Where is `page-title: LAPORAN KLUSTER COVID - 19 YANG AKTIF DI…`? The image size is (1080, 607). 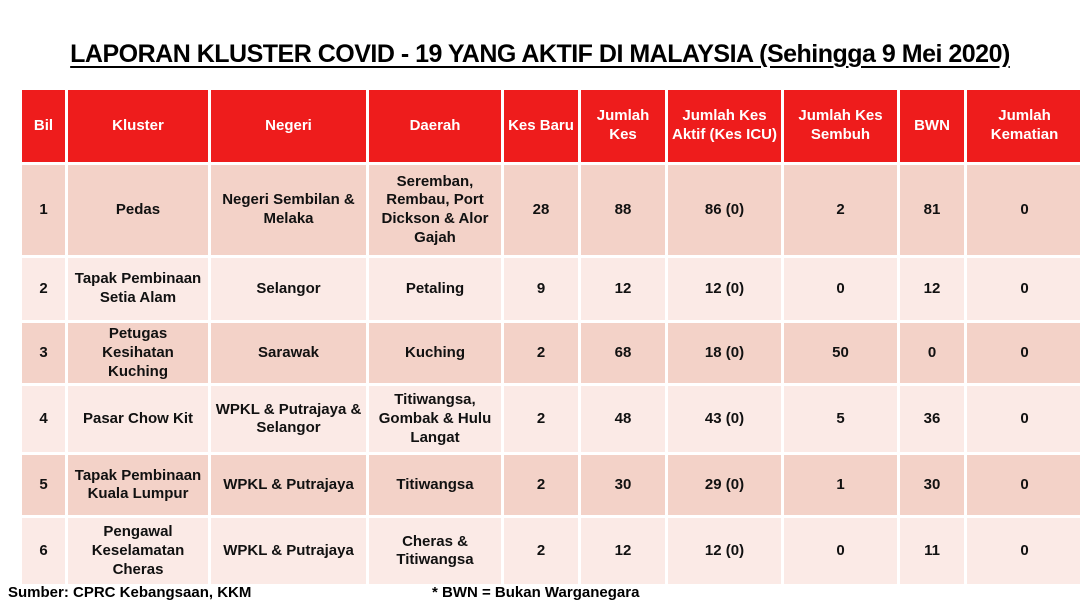 page-title: LAPORAN KLUSTER COVID - 19 YANG AKTIF DI… is located at coordinates (540, 54).